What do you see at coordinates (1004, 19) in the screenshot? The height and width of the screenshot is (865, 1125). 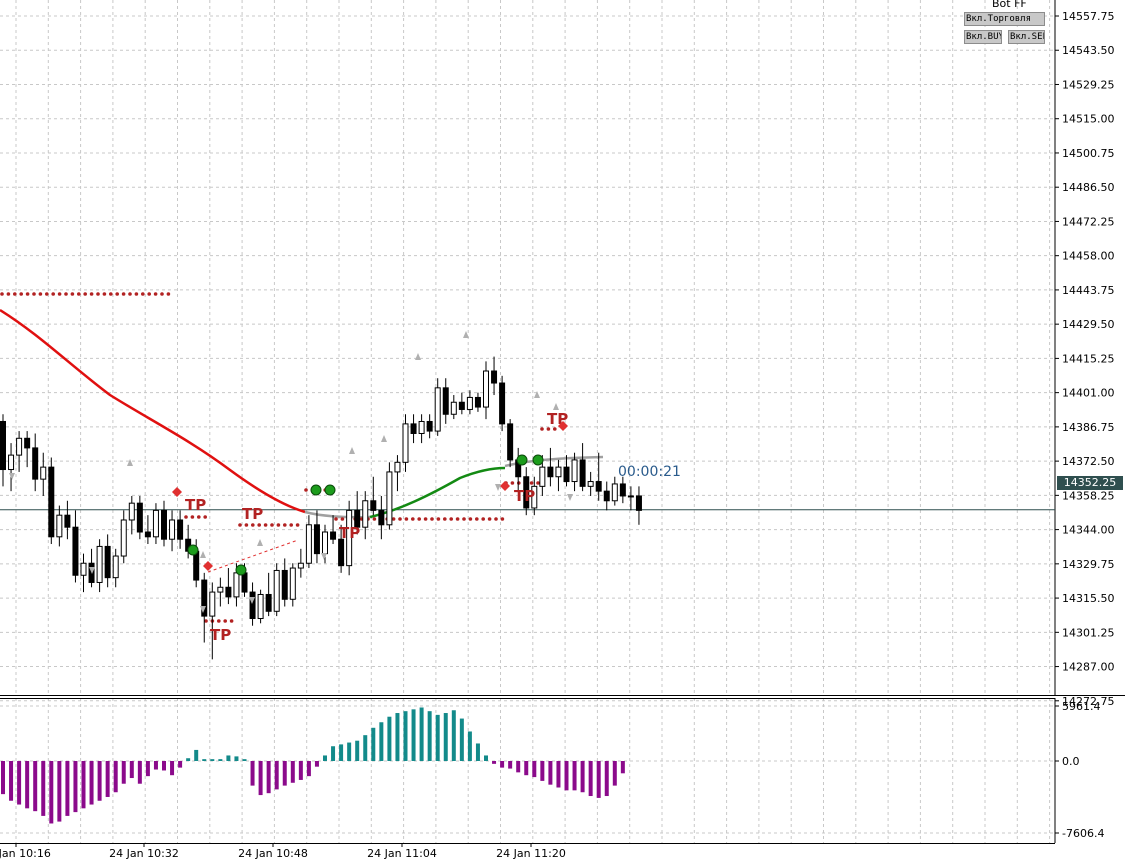 I see `trading-toggle-button: Вкл.Торговля` at bounding box center [1004, 19].